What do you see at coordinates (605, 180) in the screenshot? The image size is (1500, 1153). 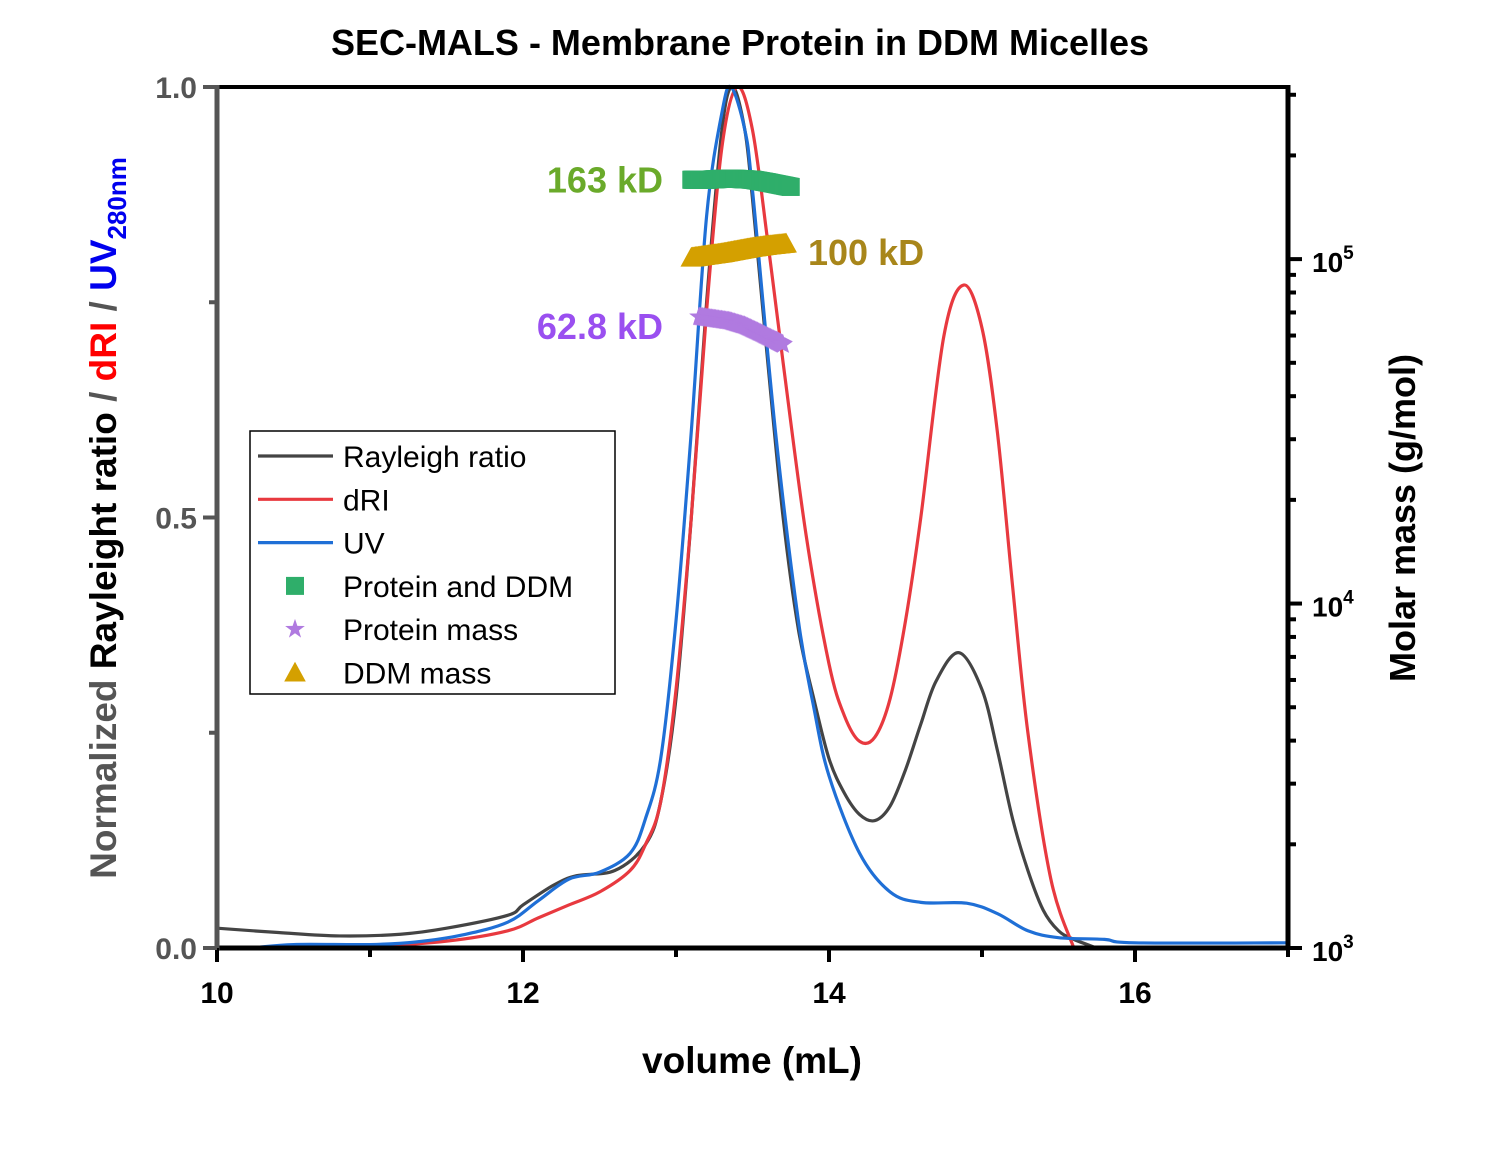 I see `mass-annotation: 163 kD` at bounding box center [605, 180].